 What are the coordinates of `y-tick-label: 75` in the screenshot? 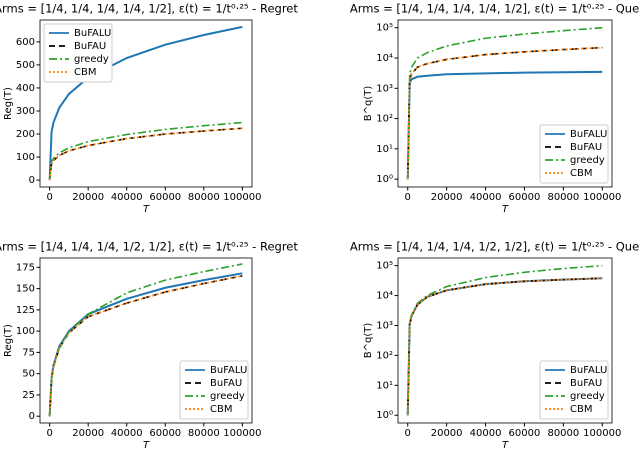 It's located at (28, 352).